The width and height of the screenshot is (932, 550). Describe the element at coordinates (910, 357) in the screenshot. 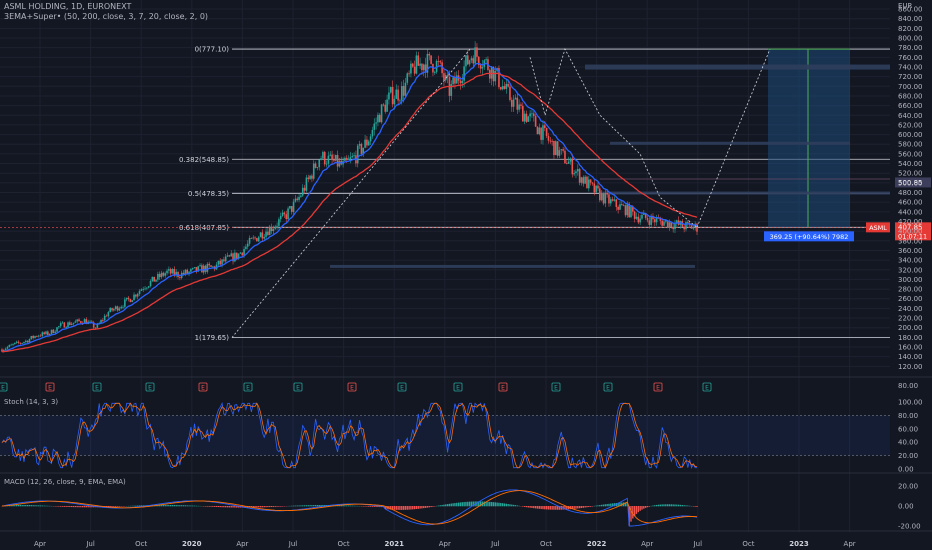

I see `y-tick-label: 140.00` at that location.